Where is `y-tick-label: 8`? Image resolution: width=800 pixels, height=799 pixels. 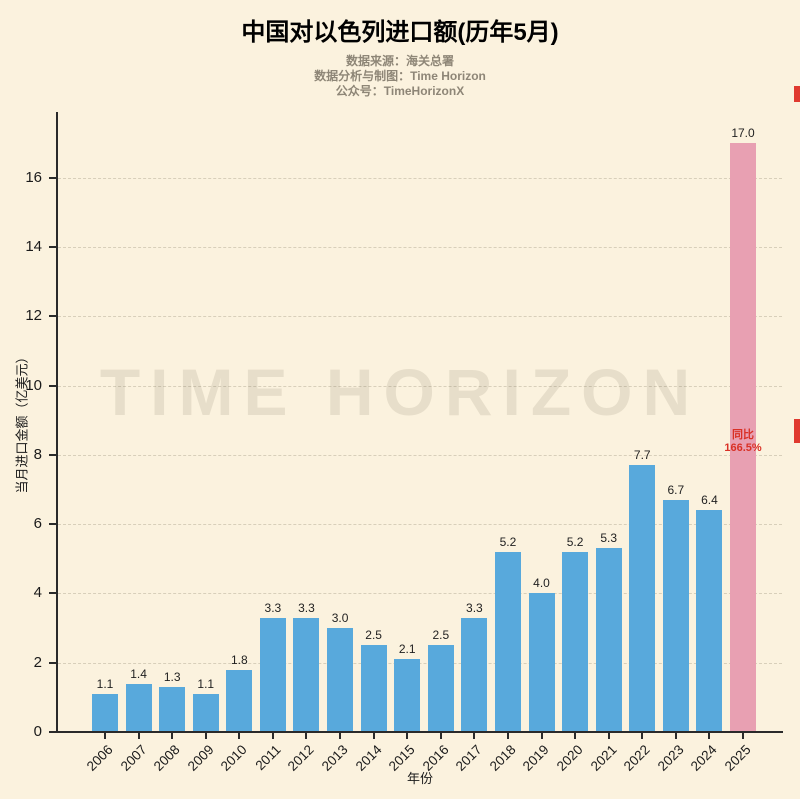 y-tick-label: 8 is located at coordinates (37, 454).